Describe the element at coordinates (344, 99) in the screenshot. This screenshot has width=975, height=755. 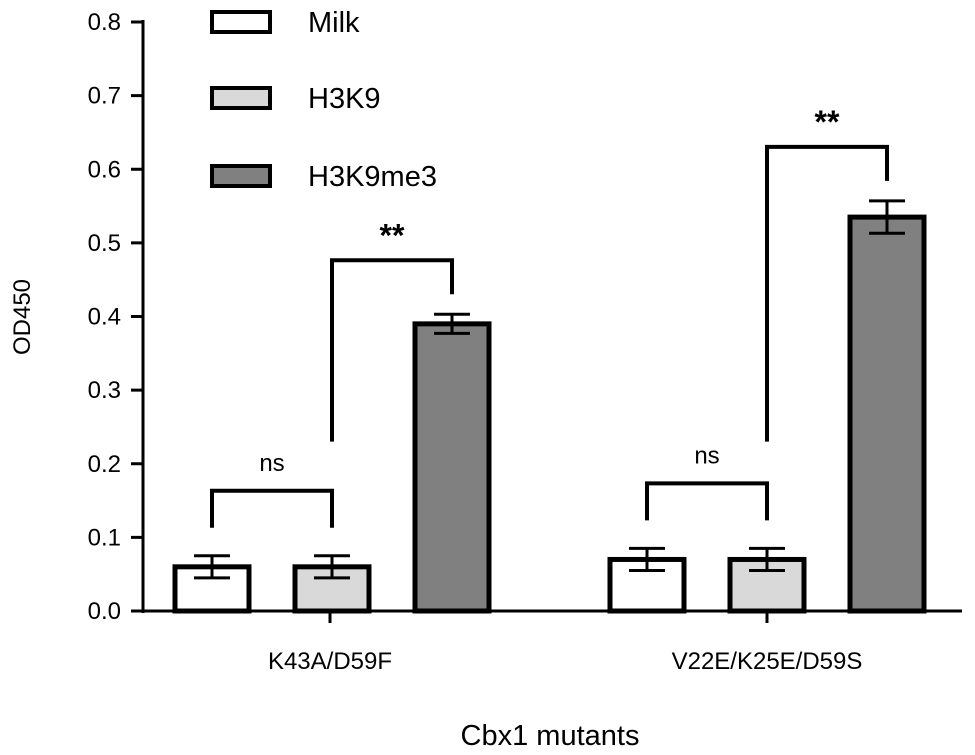
I see `legend-label: H3K9` at that location.